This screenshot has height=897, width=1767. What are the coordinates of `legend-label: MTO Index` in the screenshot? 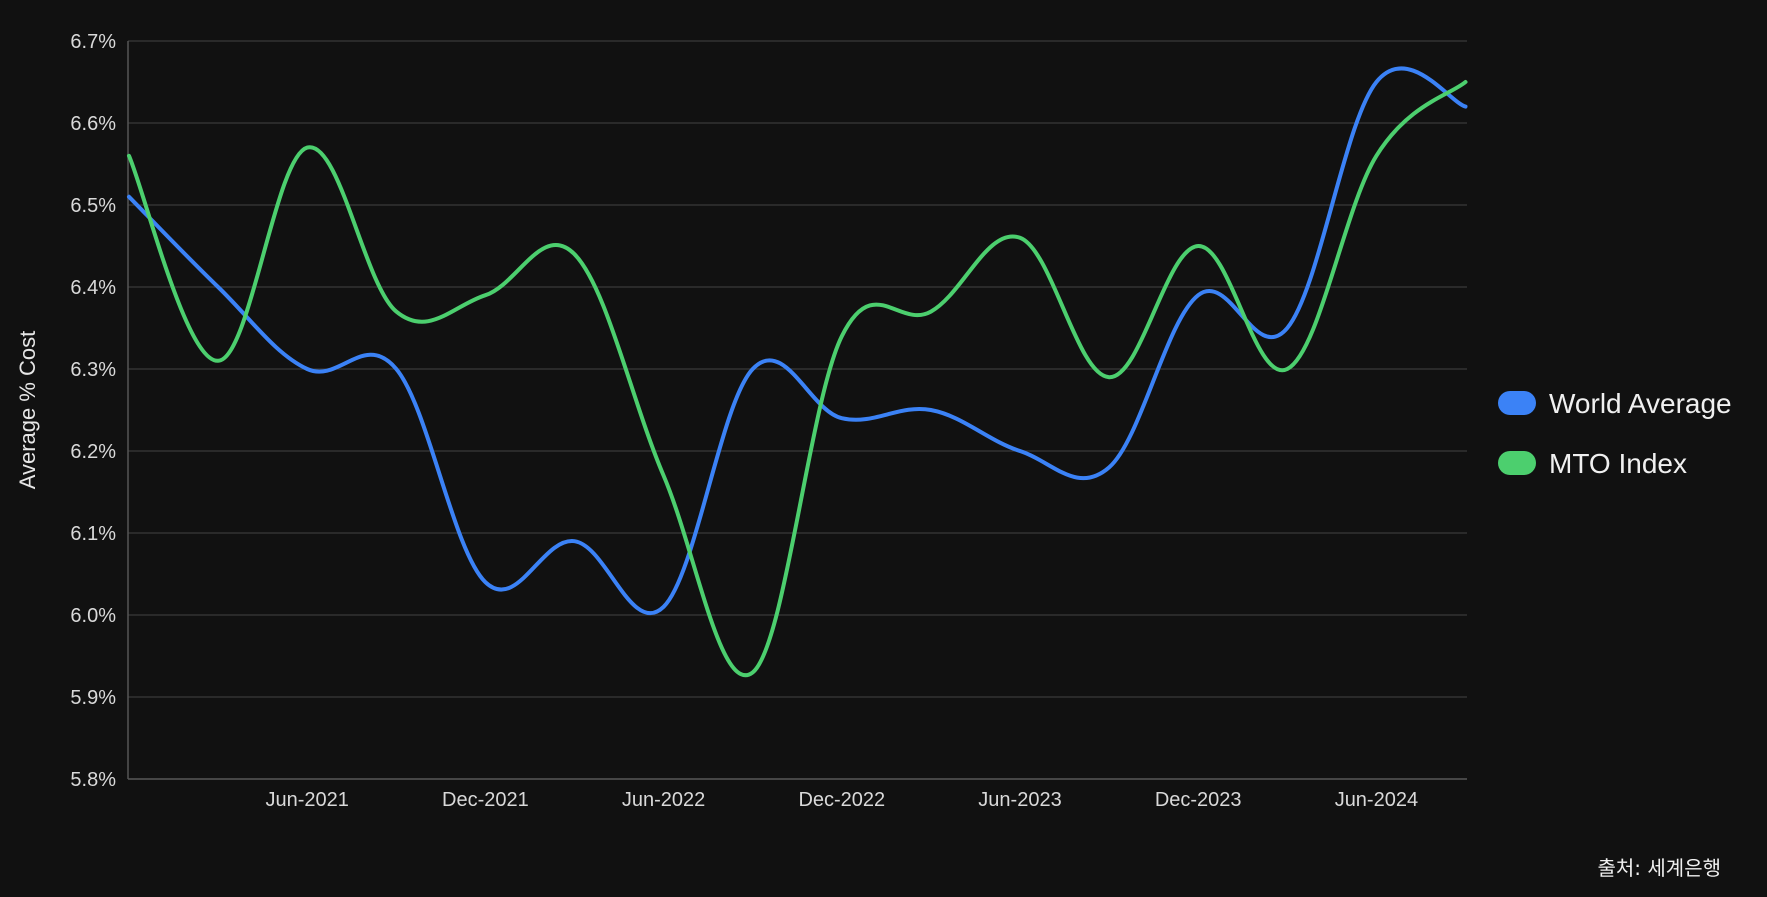 It's located at (1618, 463).